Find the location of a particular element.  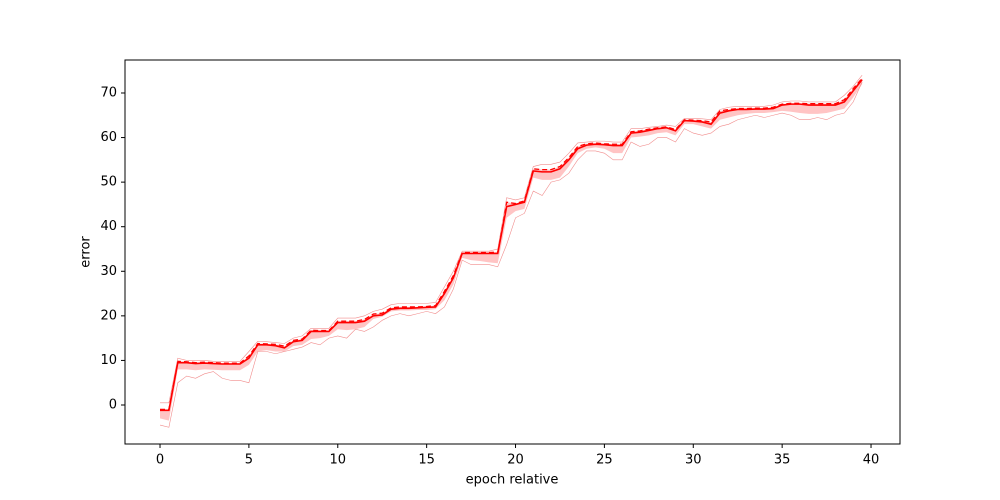

x-tick-label: 25 is located at coordinates (604, 460).